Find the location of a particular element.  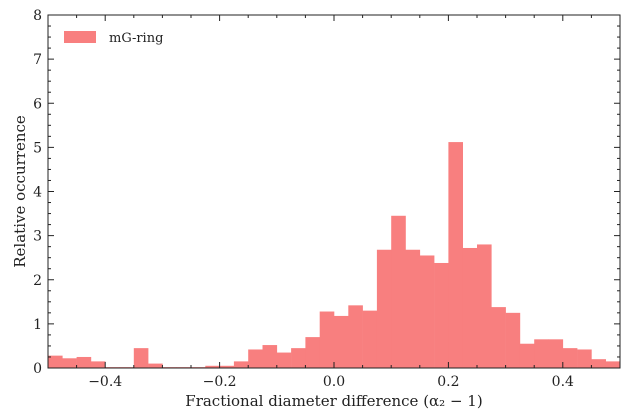

y-tick-label: 6 is located at coordinates (37, 104).